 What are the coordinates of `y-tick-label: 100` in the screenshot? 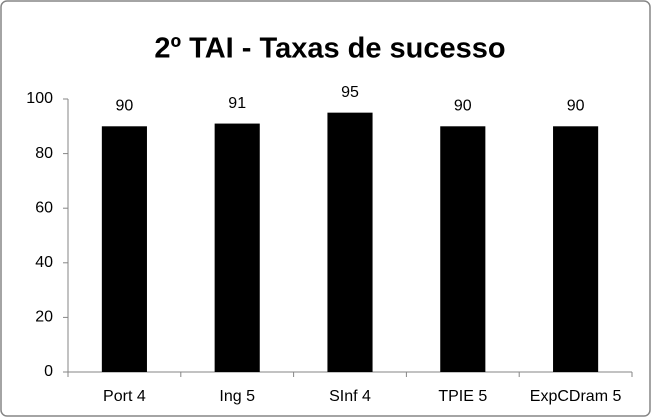 It's located at (39, 98).